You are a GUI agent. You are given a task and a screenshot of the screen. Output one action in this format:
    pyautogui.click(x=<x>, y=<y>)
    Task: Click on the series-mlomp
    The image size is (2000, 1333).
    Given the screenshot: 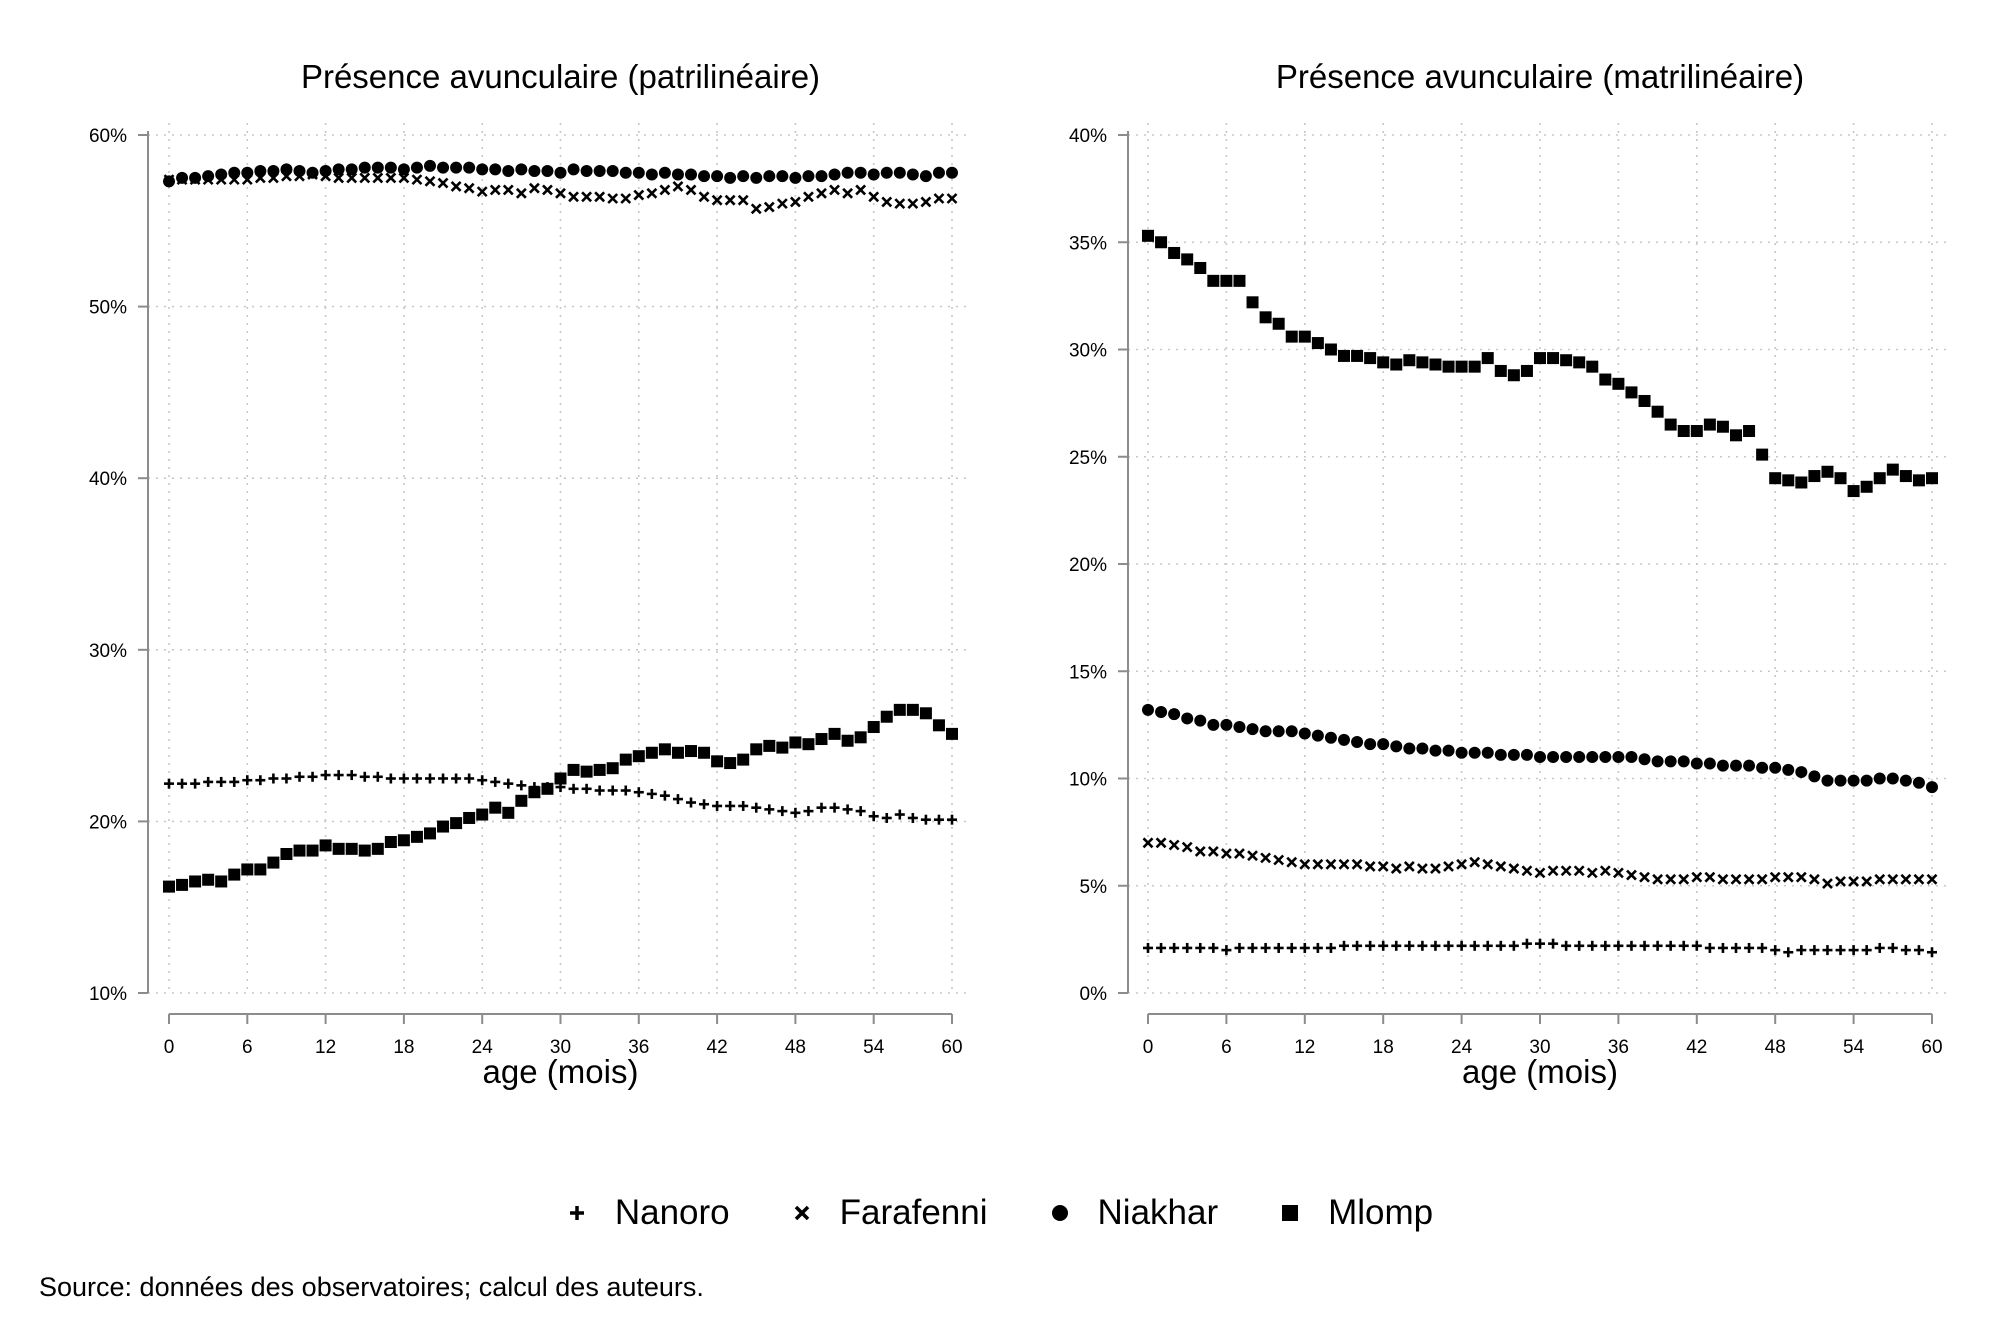 What is the action you would take?
    pyautogui.click(x=1540, y=363)
    